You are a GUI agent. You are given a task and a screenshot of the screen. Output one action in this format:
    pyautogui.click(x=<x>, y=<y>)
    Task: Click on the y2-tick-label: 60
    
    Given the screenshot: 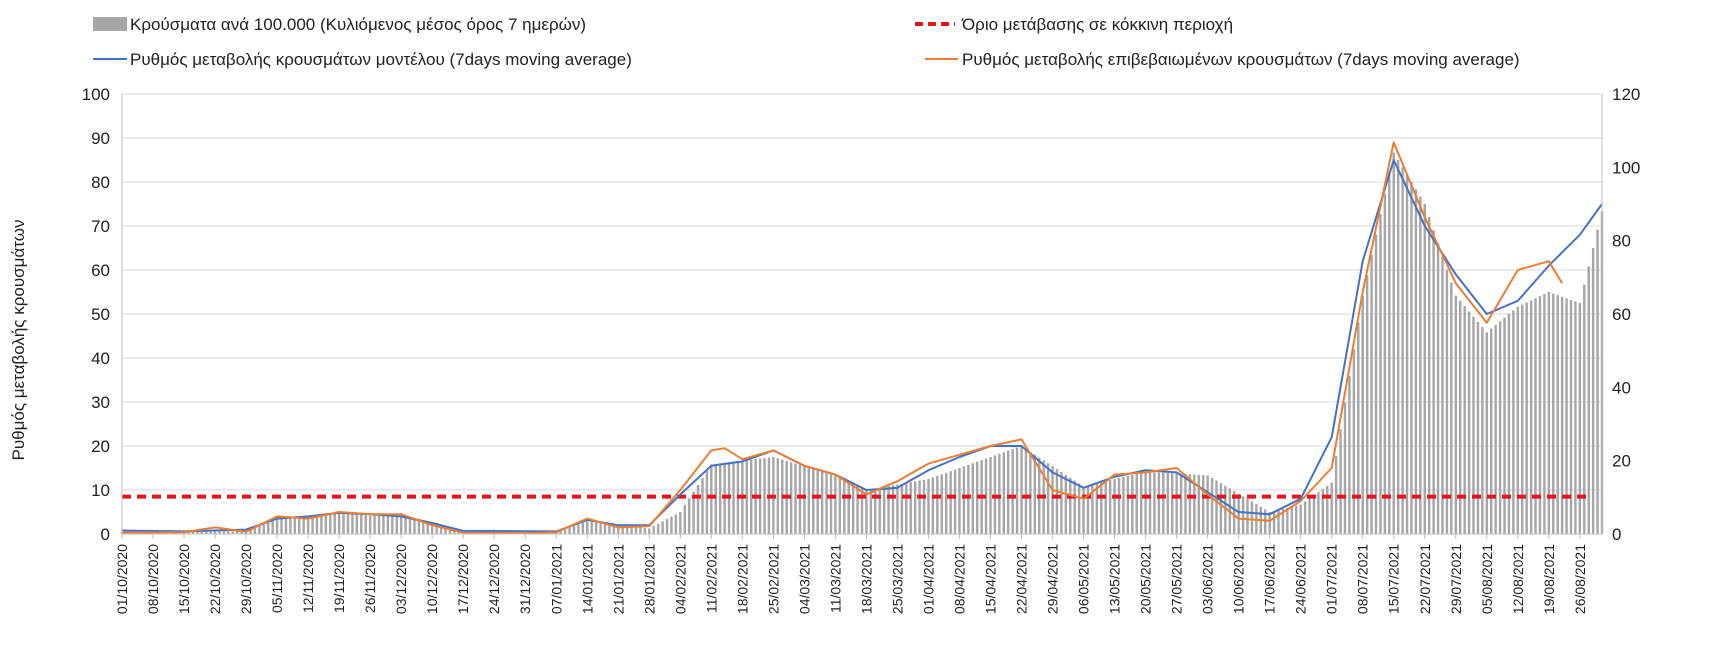 What is the action you would take?
    pyautogui.click(x=1621, y=314)
    